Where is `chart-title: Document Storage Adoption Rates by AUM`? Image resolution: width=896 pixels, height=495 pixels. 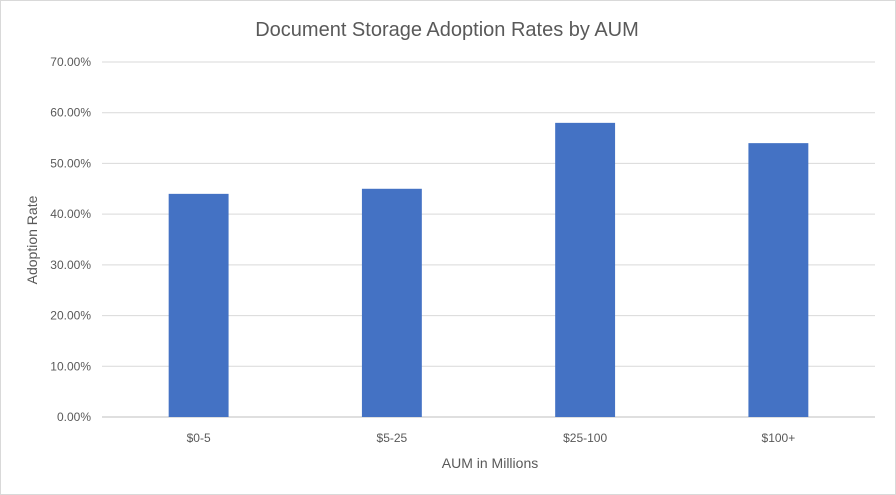
chart-title: Document Storage Adoption Rates by AUM is located at coordinates (447, 30).